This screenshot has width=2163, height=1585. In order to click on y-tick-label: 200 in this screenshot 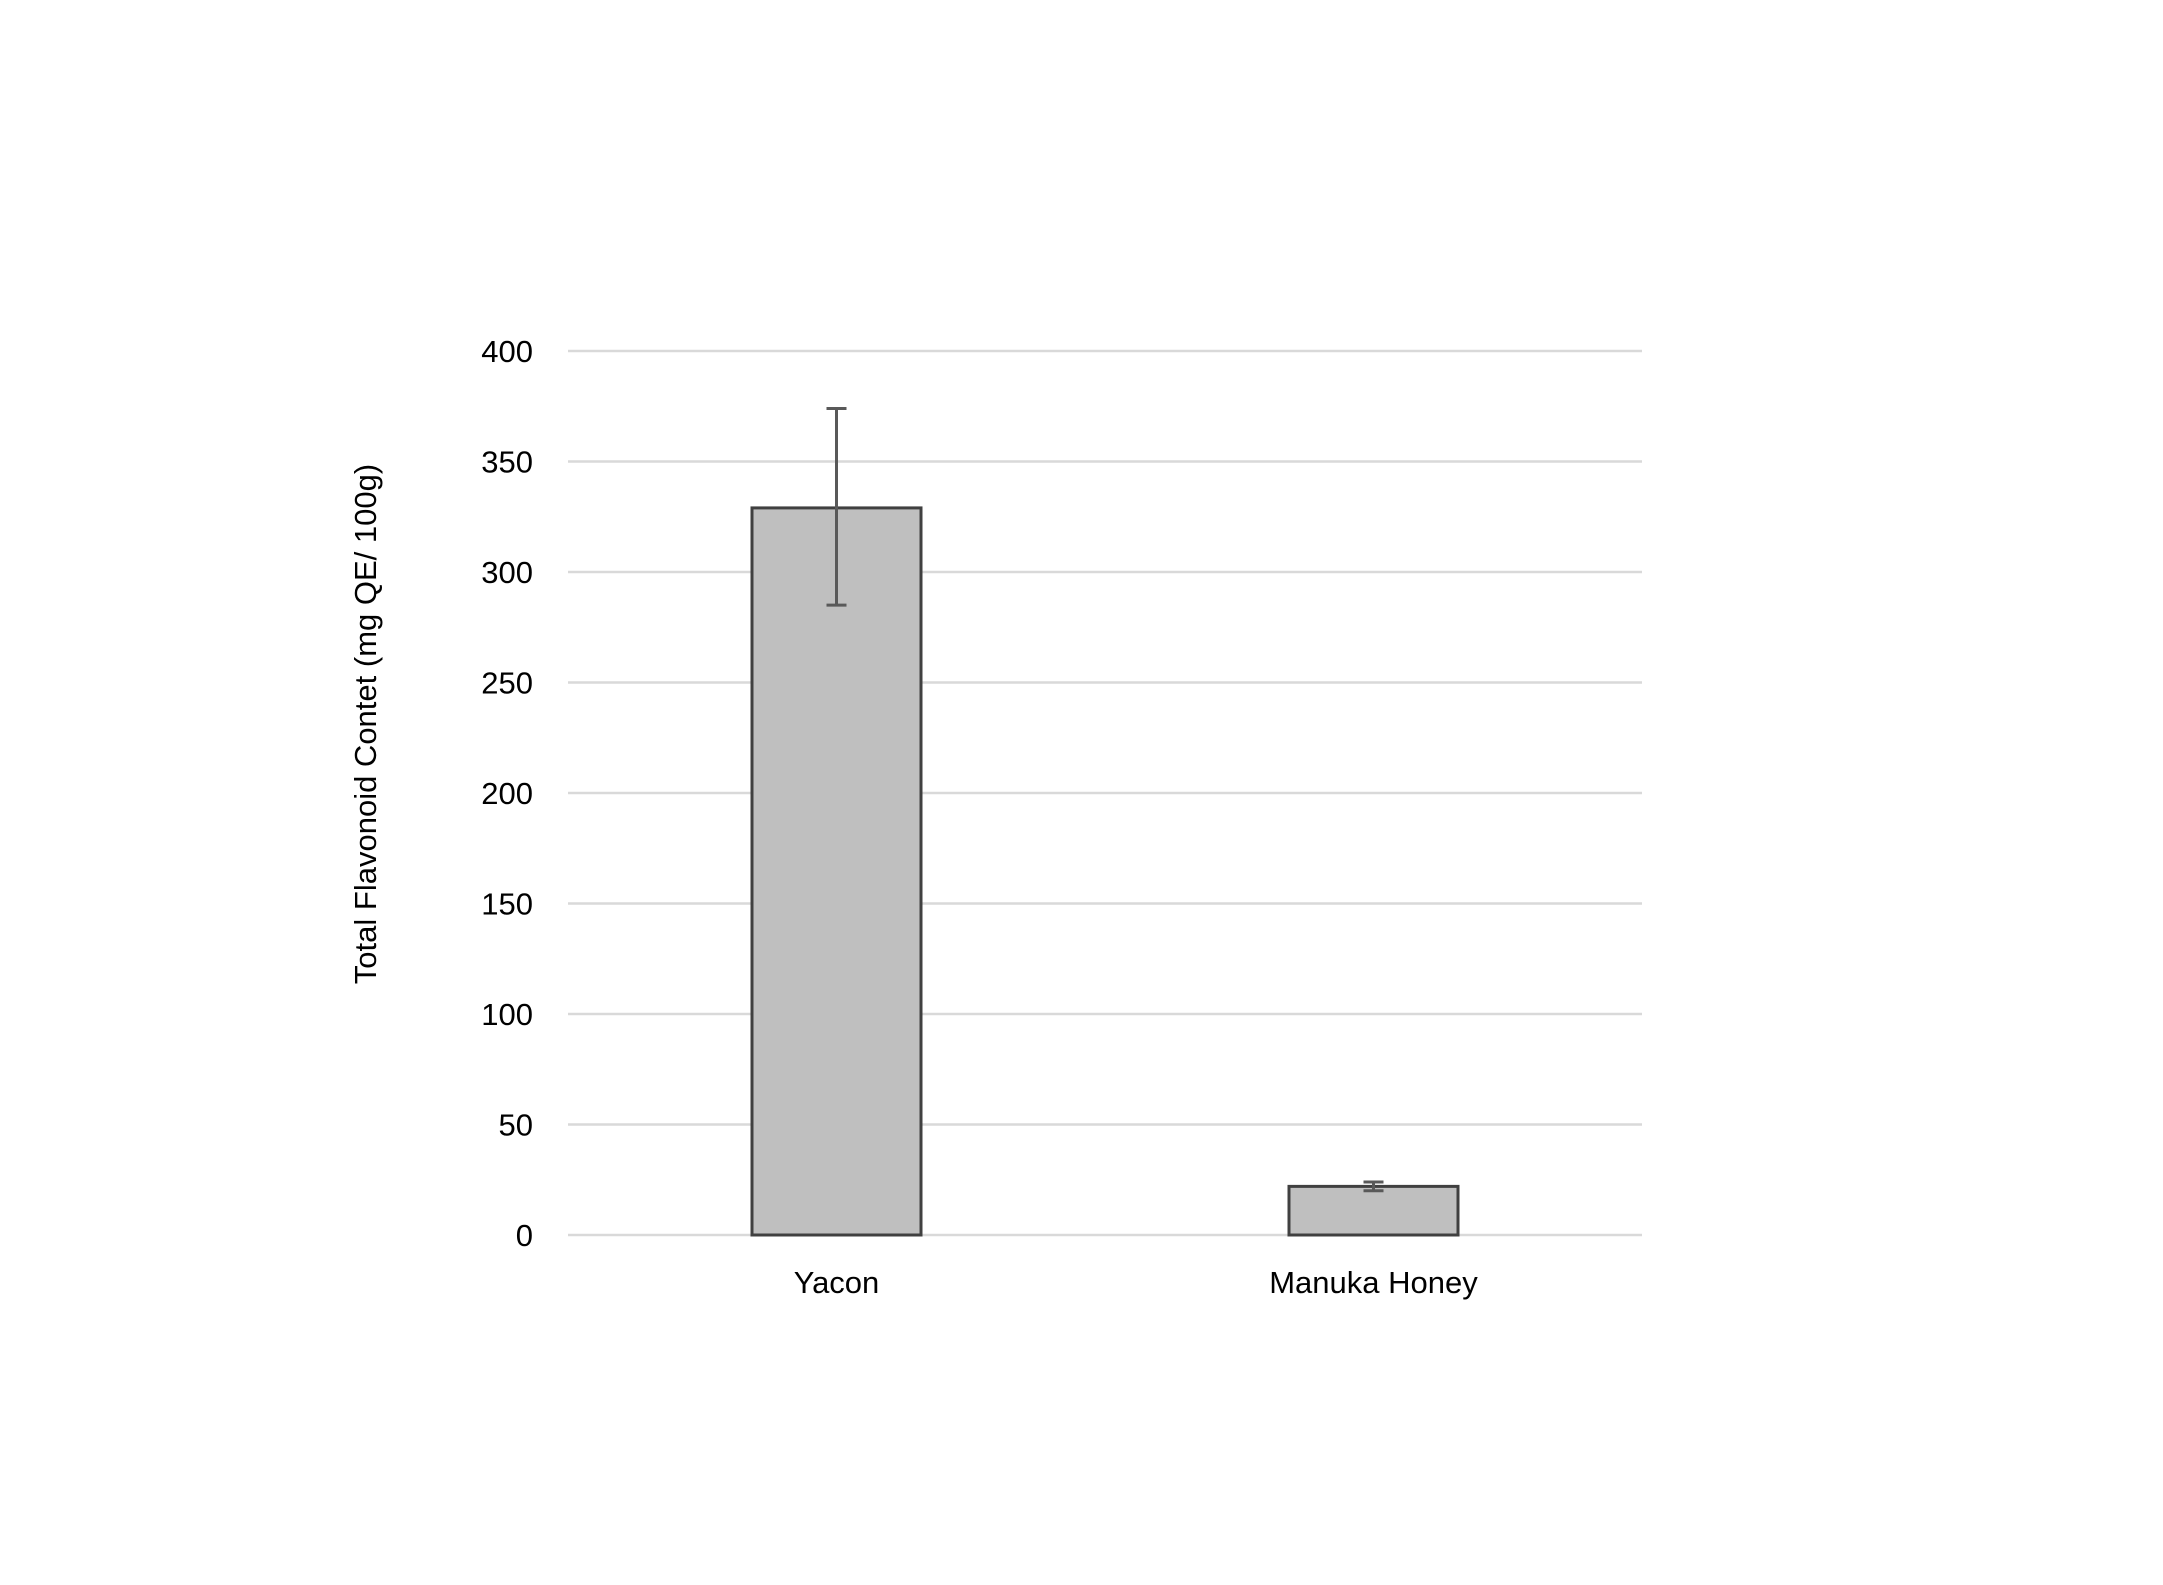, I will do `click(507, 793)`.